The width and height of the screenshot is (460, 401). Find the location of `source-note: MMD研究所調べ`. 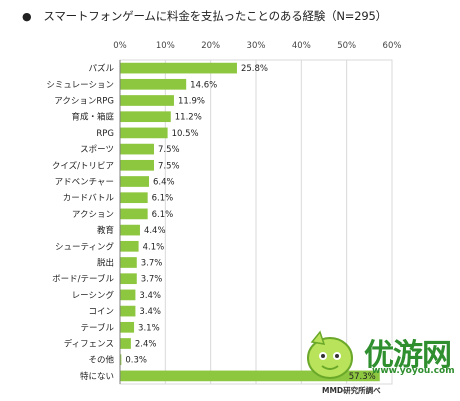

source-note: MMD研究所調べ is located at coordinates (351, 390).